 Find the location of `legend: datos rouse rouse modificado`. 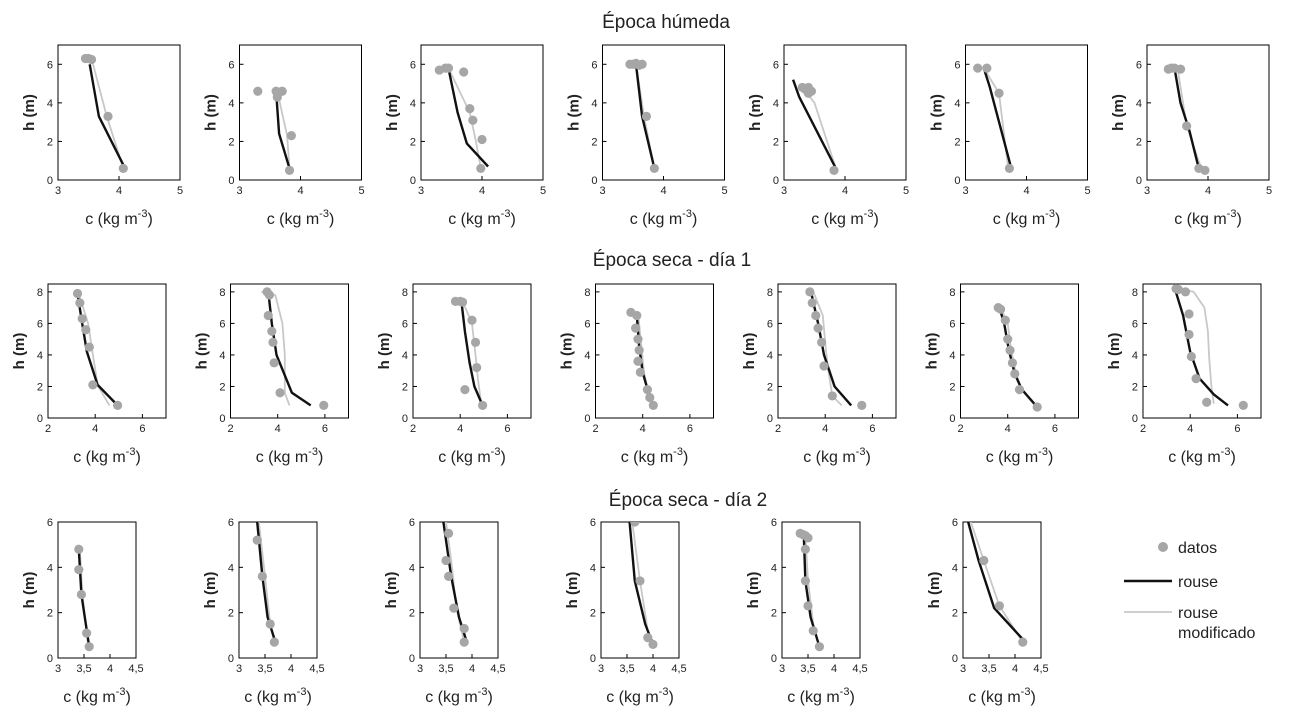

legend: datos rouse rouse modificado is located at coordinates (1189, 591).